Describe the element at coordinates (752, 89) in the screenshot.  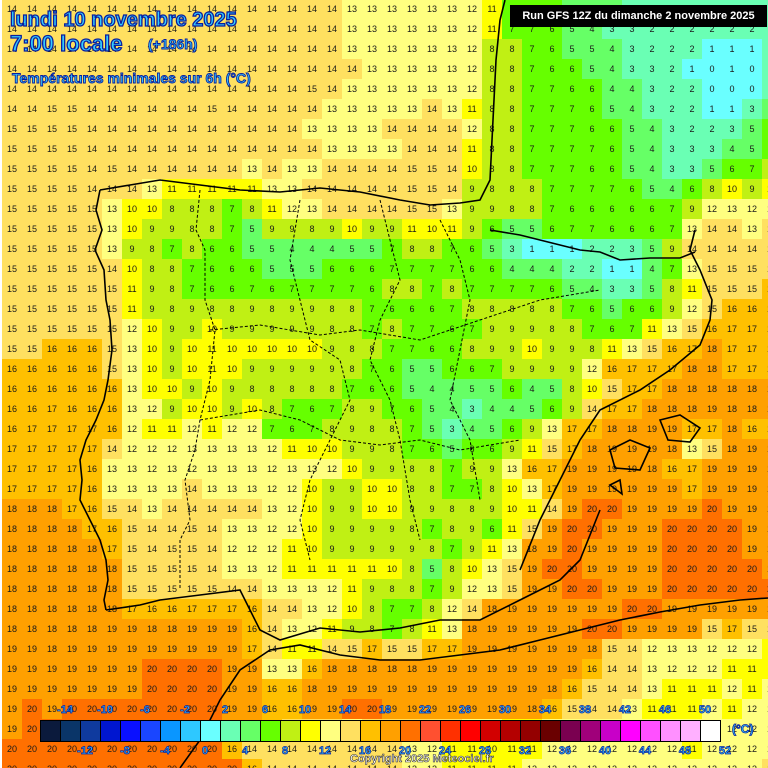
I see `temperature-value: 0` at that location.